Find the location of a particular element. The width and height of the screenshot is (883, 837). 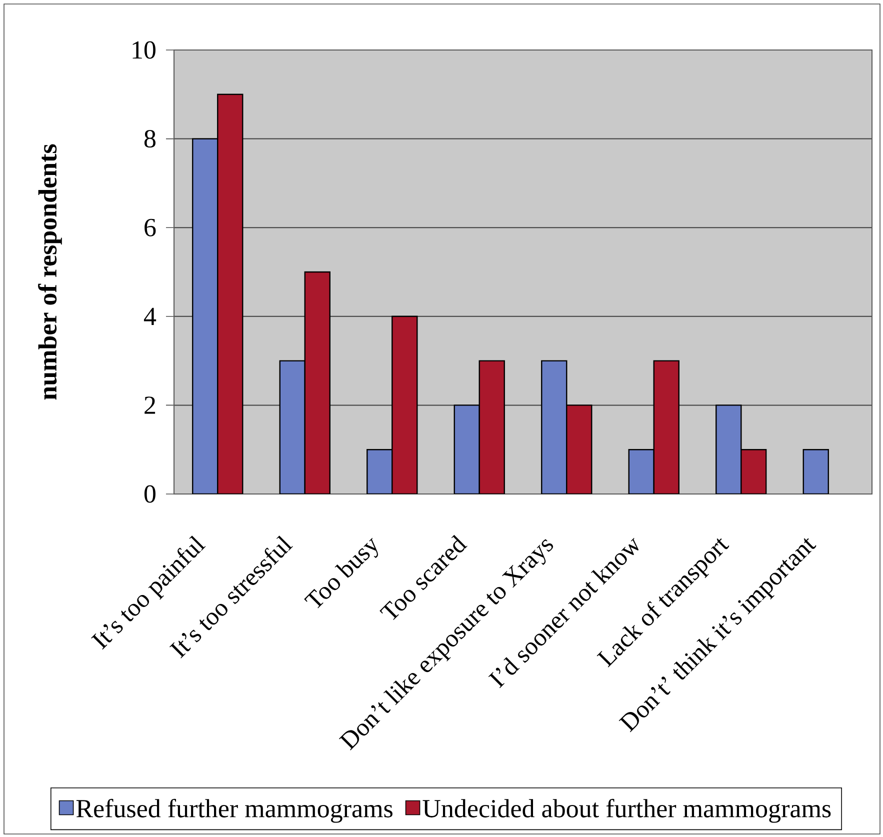

y-tick-label: 8 is located at coordinates (150, 139).